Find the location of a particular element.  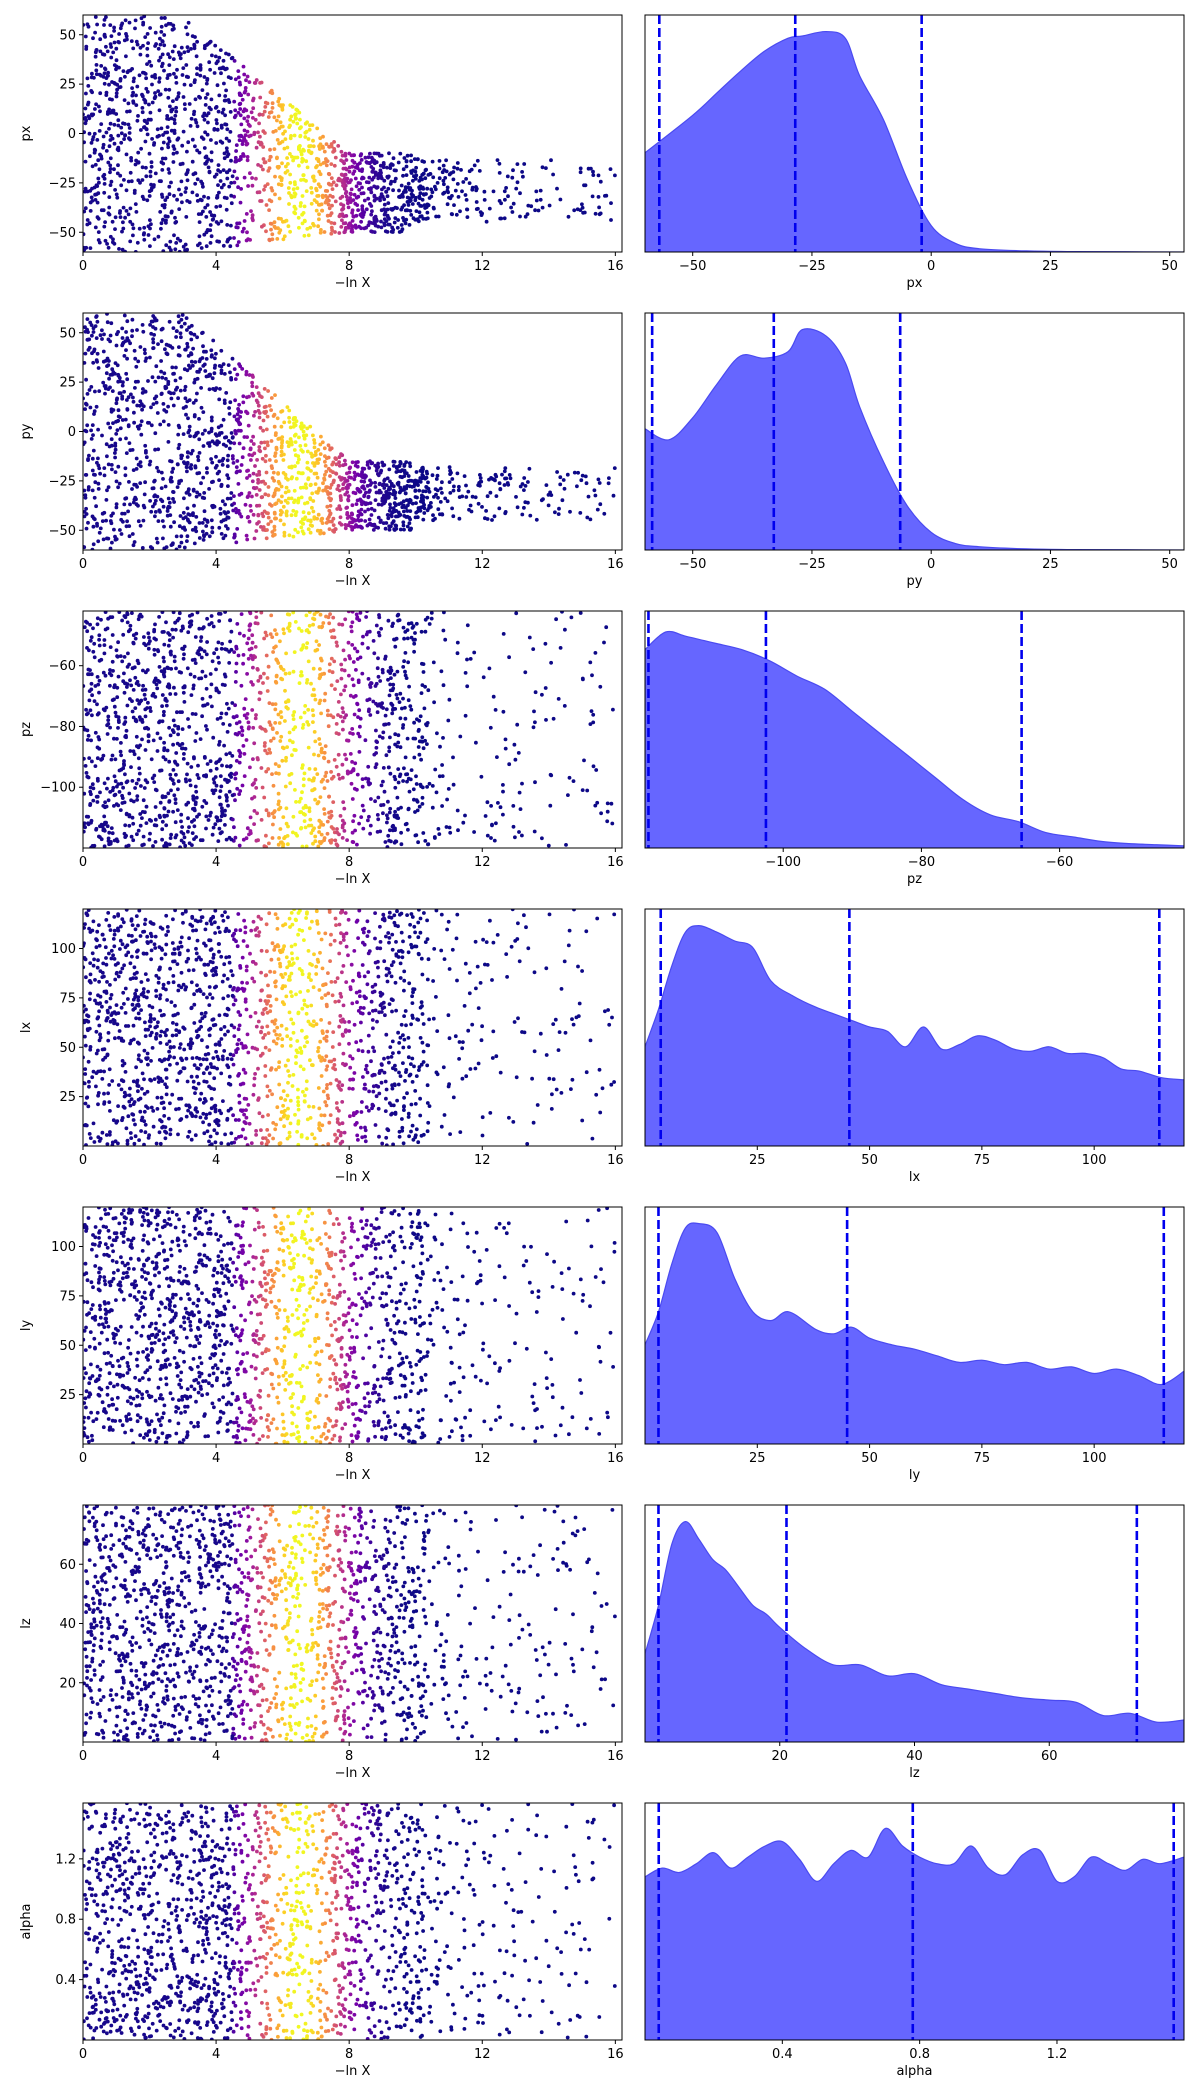

trace-points is located at coordinates (349, 729).